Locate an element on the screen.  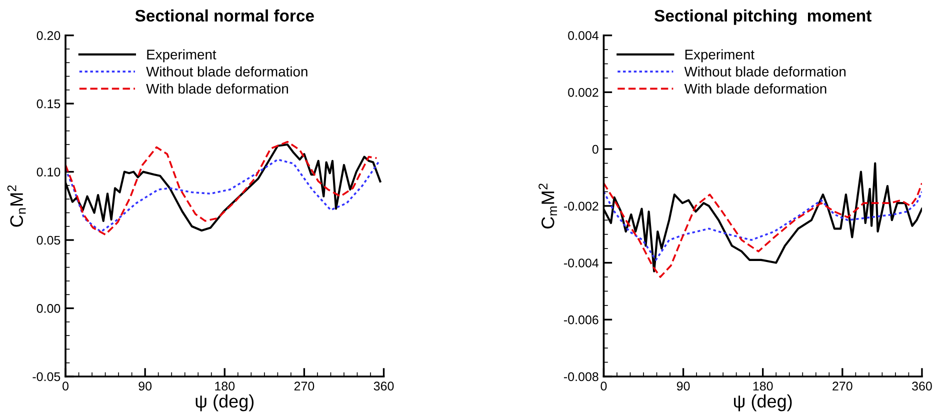
y-tick-label: 0 is located at coordinates (595, 149).